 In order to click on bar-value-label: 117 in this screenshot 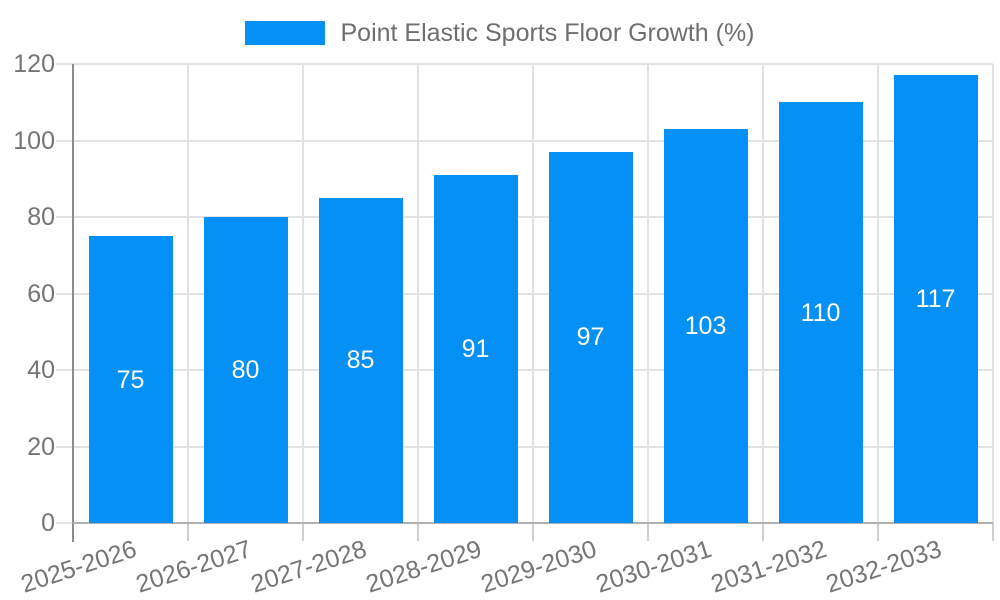, I will do `click(935, 299)`.